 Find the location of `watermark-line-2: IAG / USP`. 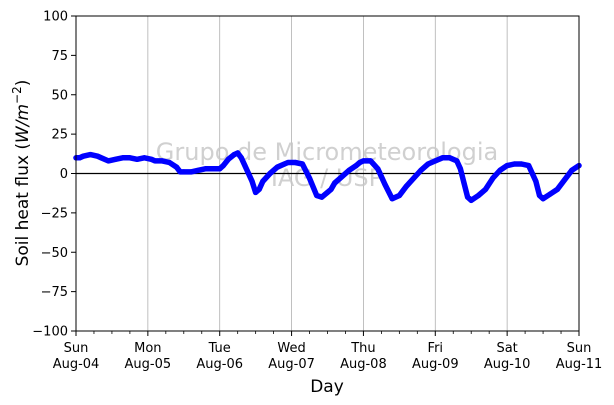

watermark-line-2: IAG / USP is located at coordinates (327, 178).